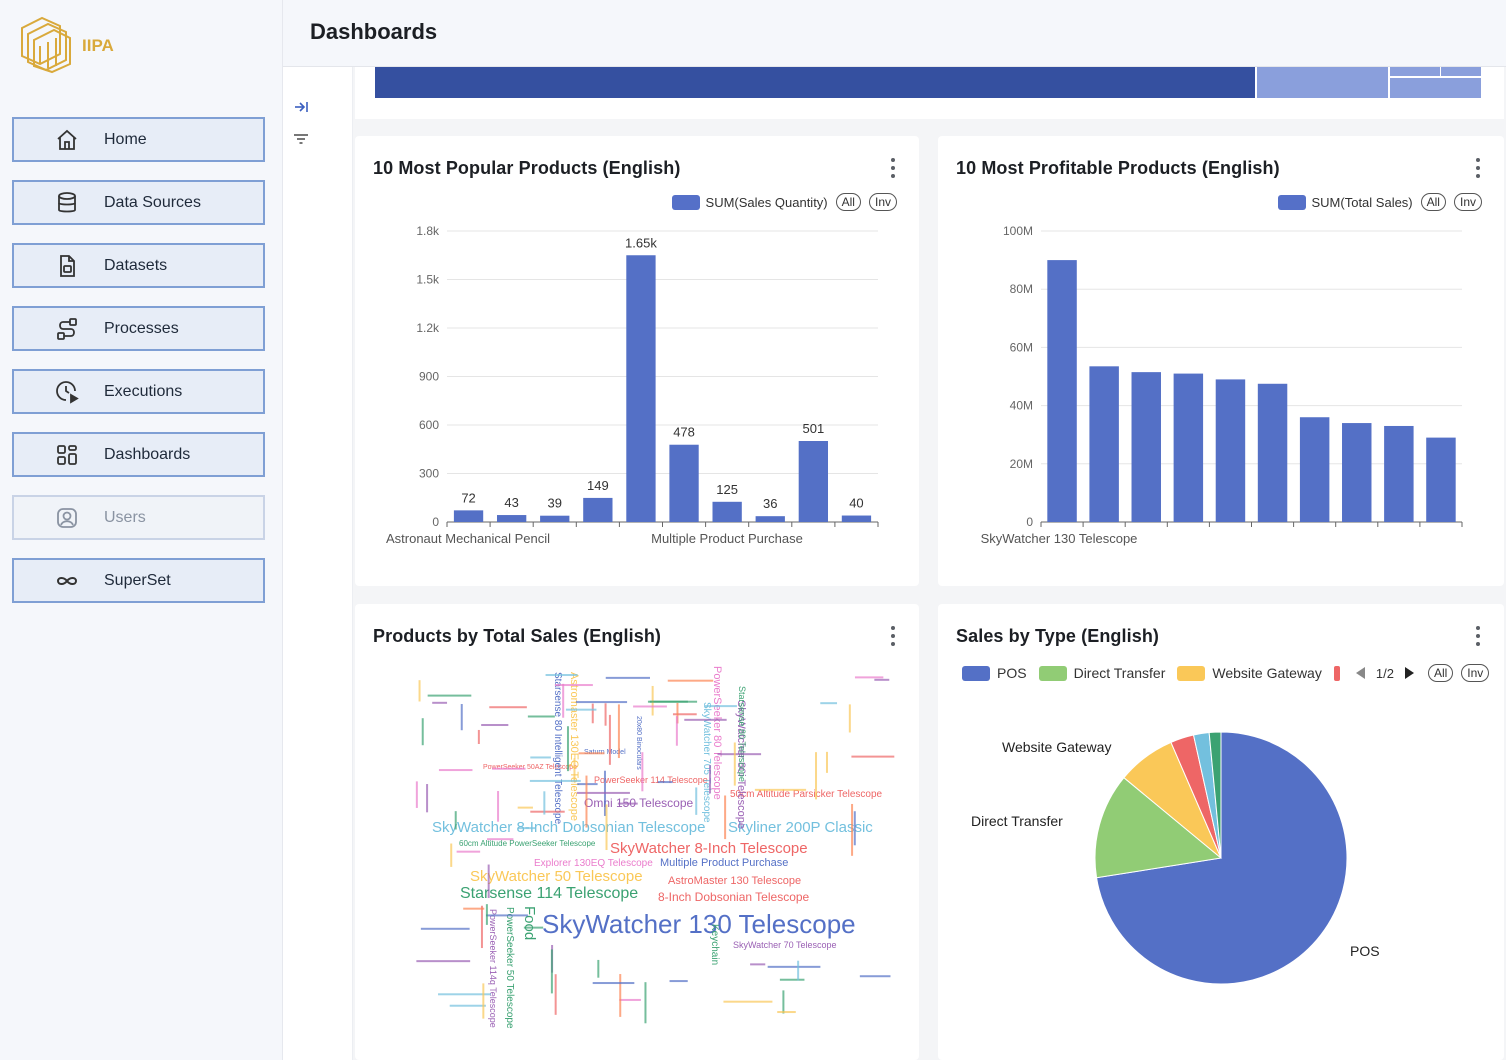 The width and height of the screenshot is (1506, 1060). I want to click on sidebar-item-processes: Processes, so click(138, 328).